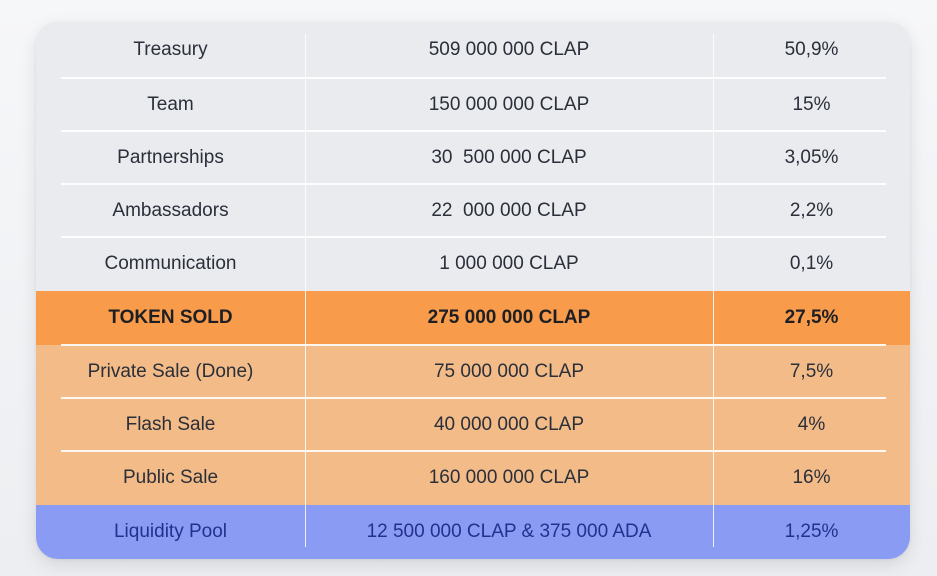 Image resolution: width=937 pixels, height=576 pixels. Describe the element at coordinates (509, 210) in the screenshot. I see `allocation-amount: 22 000 000 CLAP` at that location.